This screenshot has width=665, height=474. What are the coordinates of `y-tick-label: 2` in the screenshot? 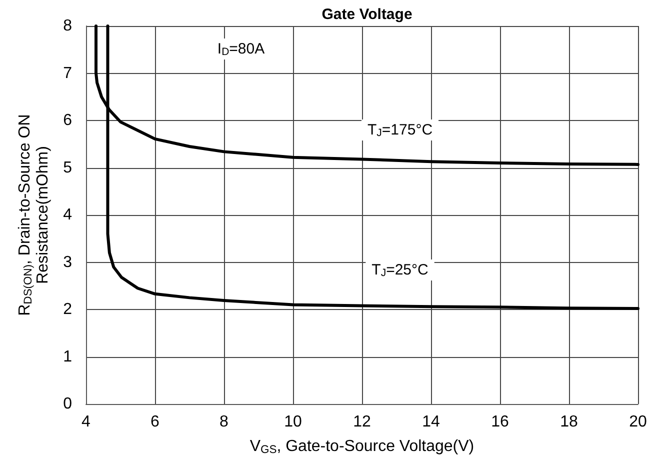 It's located at (67, 309).